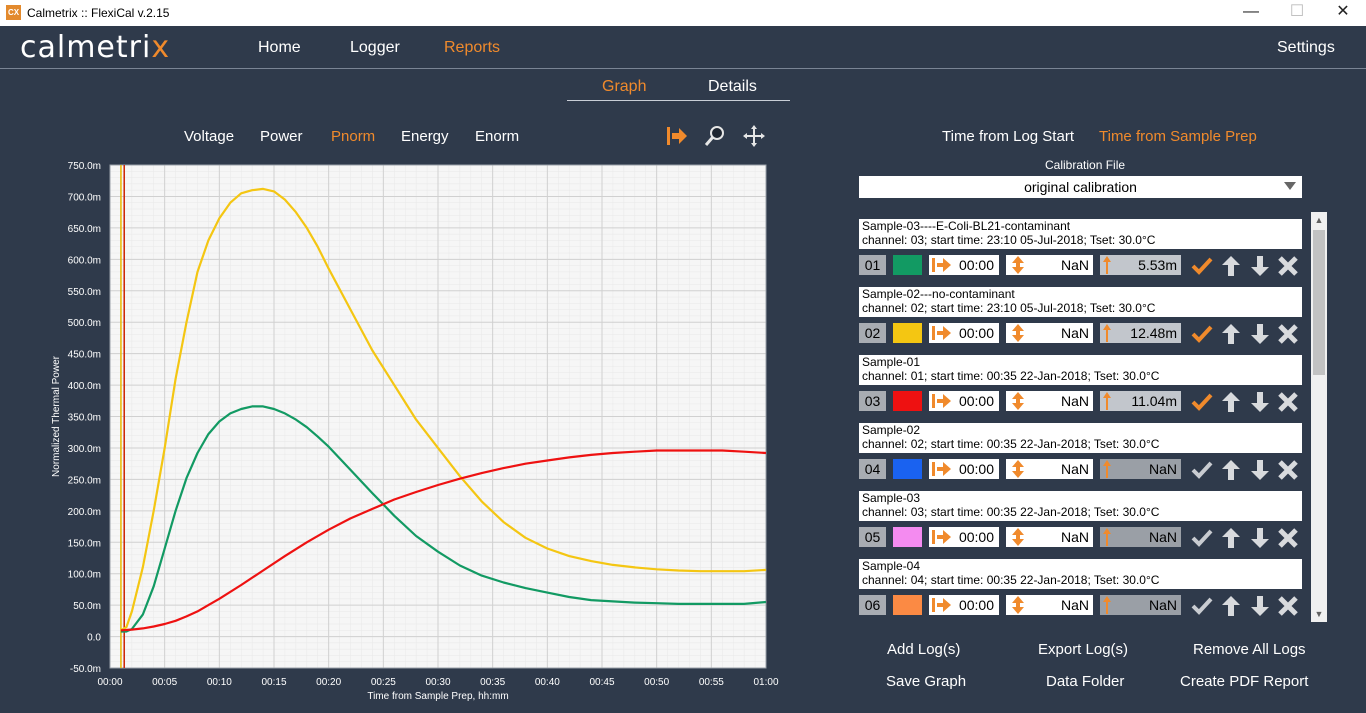 Image resolution: width=1366 pixels, height=713 pixels. Describe the element at coordinates (1319, 302) in the screenshot. I see `scrollbar-thumb` at that location.